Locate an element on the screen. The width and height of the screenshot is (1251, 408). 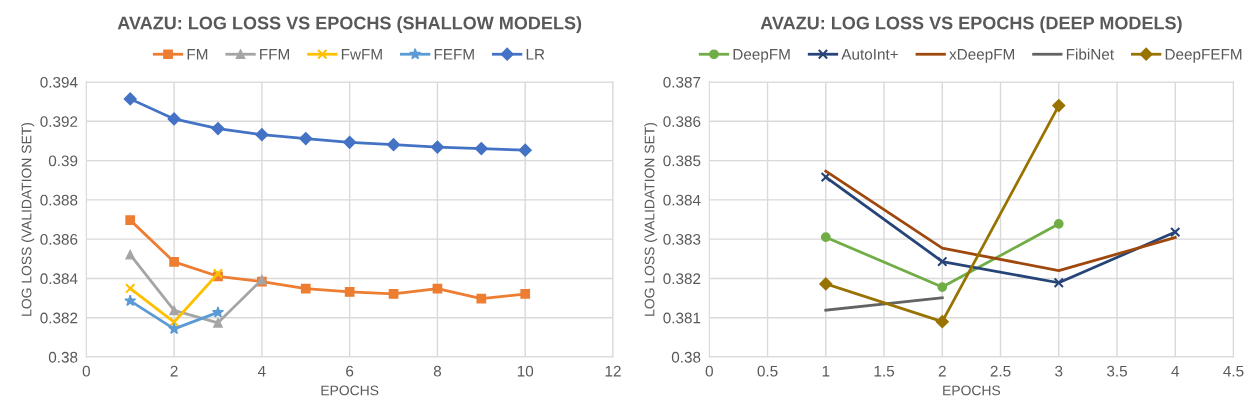
x-tick-label: 4.5 is located at coordinates (1233, 371).